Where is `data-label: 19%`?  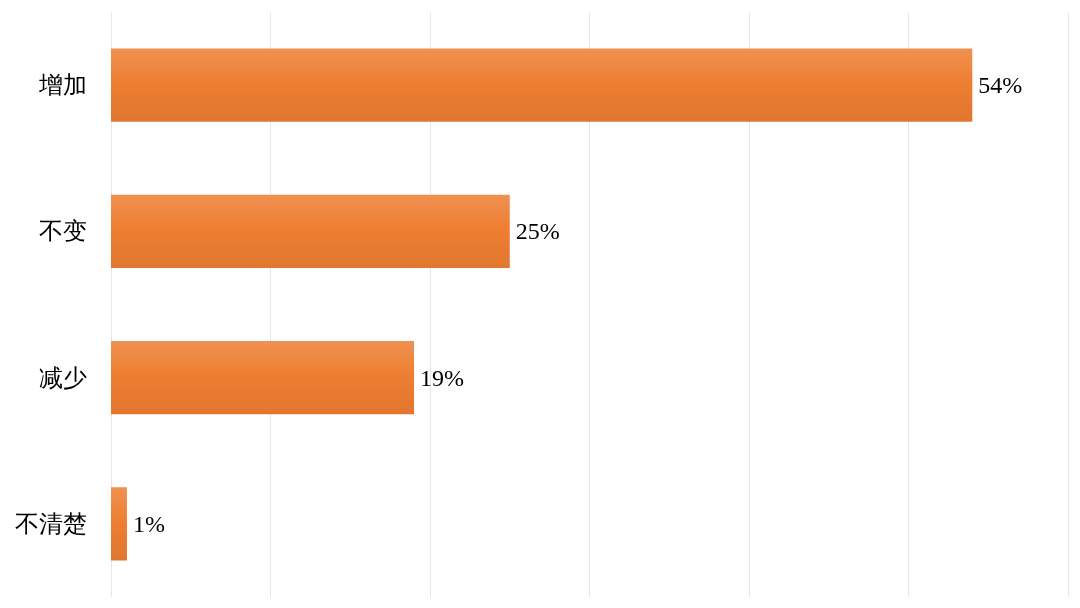 data-label: 19% is located at coordinates (442, 377).